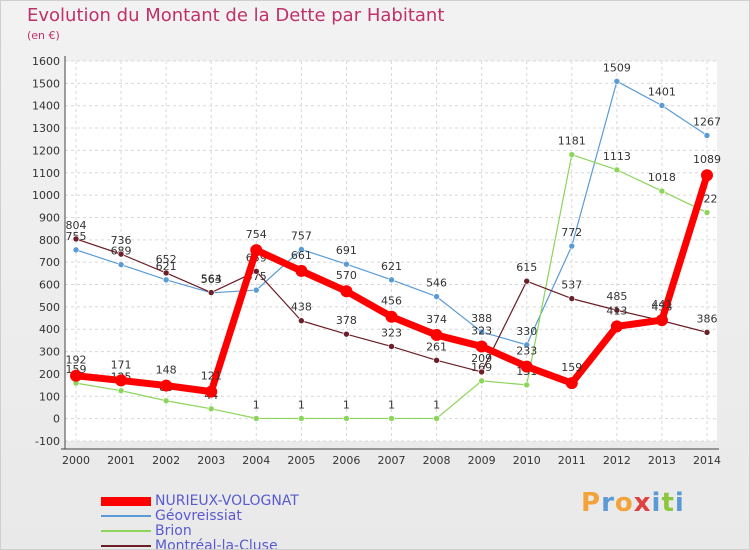 This screenshot has height=550, width=750. Describe the element at coordinates (47, 441) in the screenshot. I see `y-tick-label: -100` at that location.